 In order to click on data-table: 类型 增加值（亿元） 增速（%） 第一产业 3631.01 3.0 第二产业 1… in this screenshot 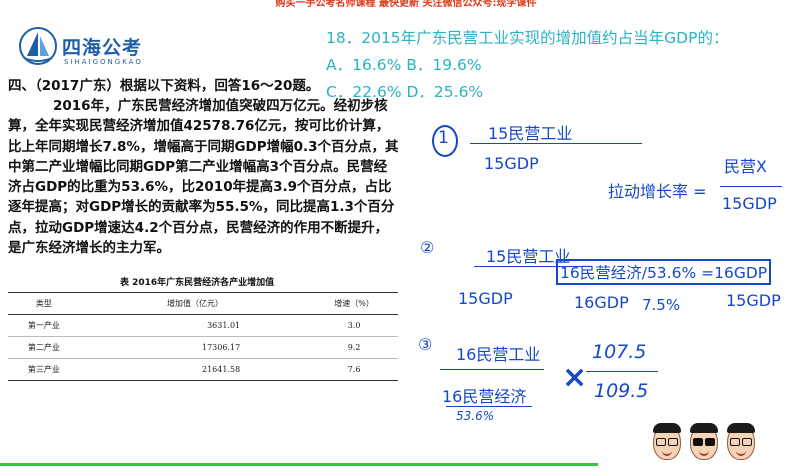, I will do `click(203, 336)`.